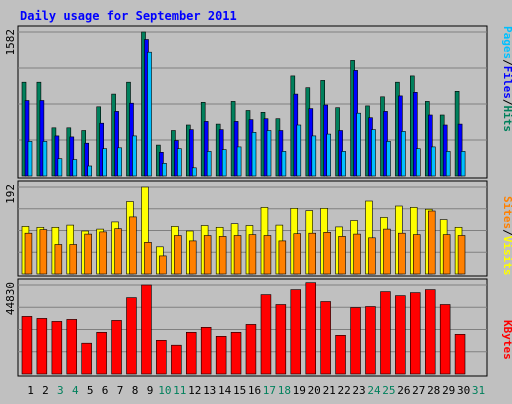 The height and width of the screenshot is (404, 512). I want to click on x-tick-label: 29, so click(448, 390).